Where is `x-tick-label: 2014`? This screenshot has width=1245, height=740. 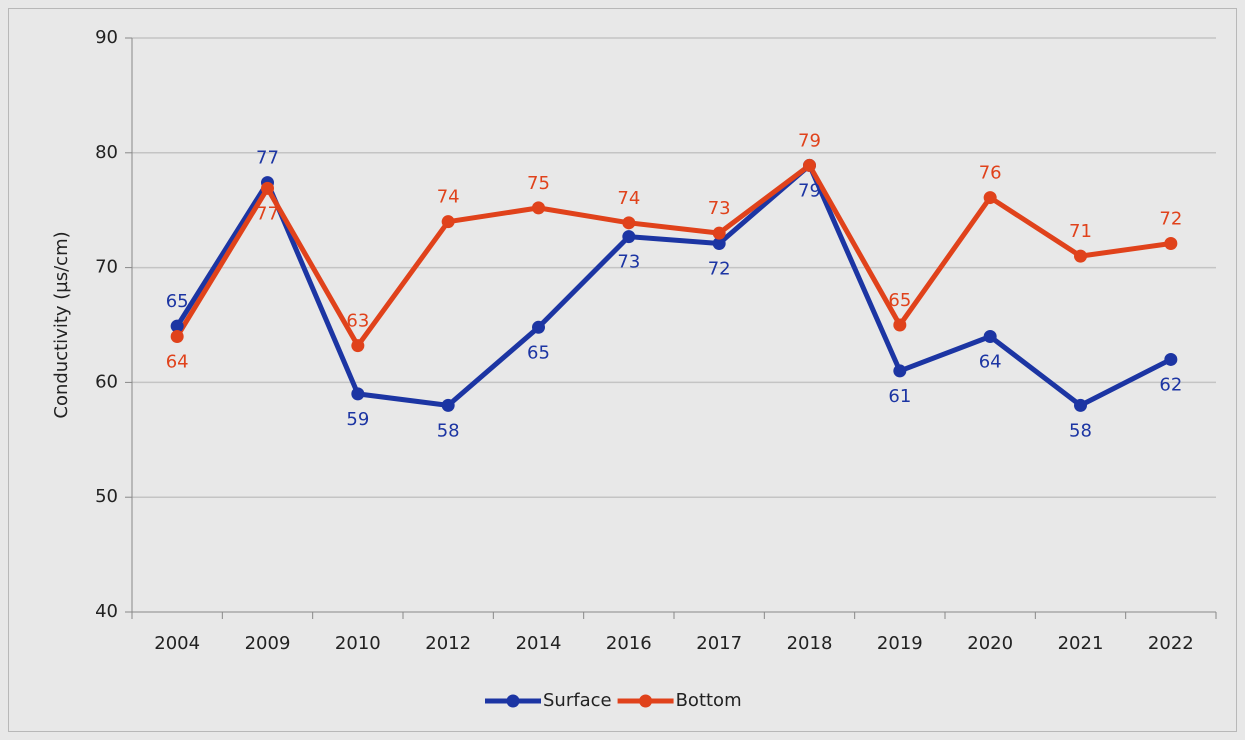 x-tick-label: 2014 is located at coordinates (539, 643).